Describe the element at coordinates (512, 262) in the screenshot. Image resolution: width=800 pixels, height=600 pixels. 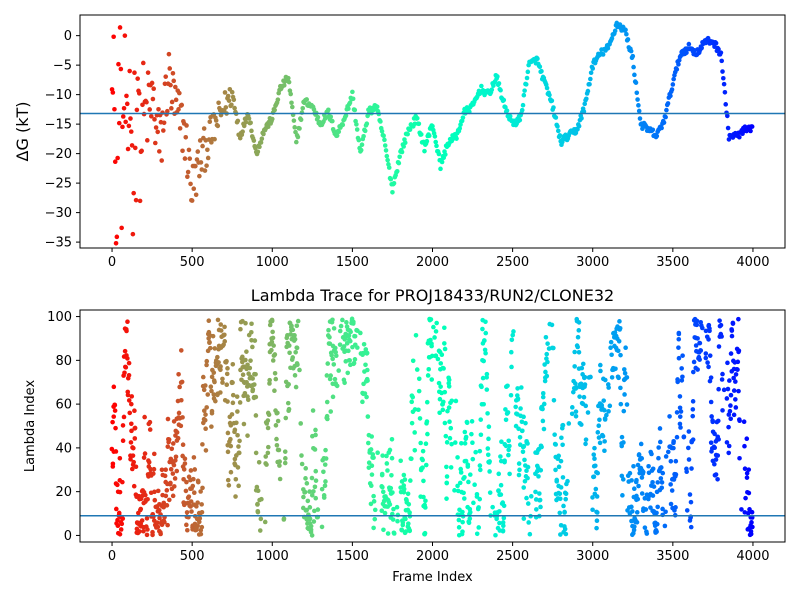
I see `x-tick-label: 2500` at that location.